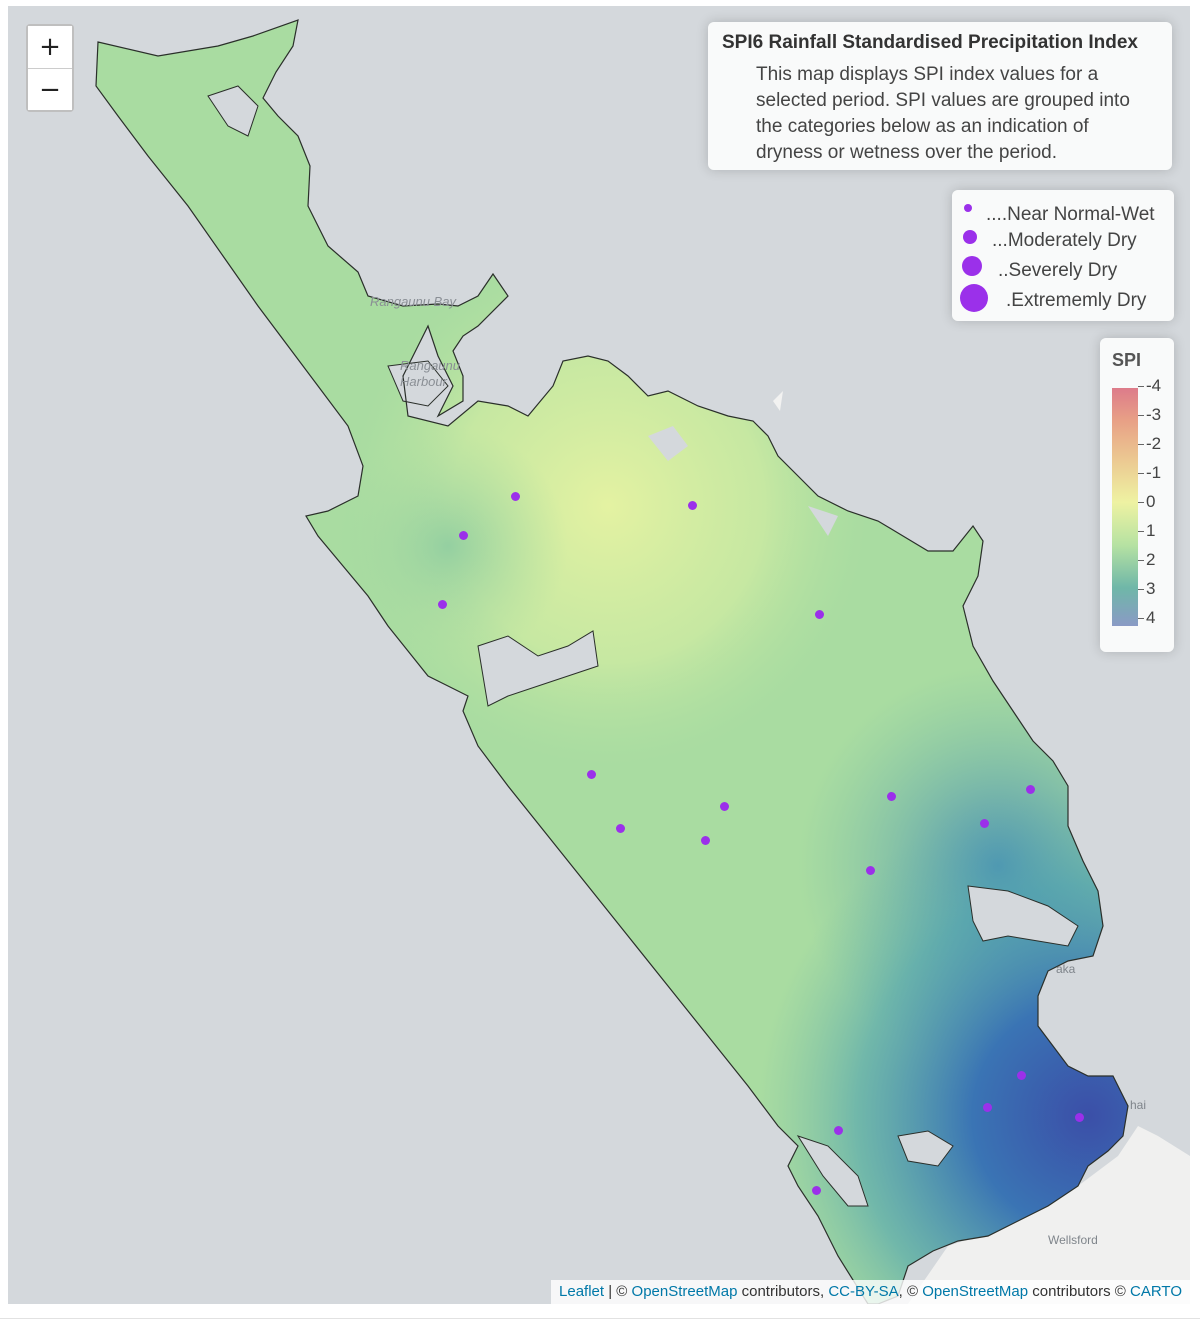  I want to click on place-label-harbour-2: Harbour, so click(423, 381).